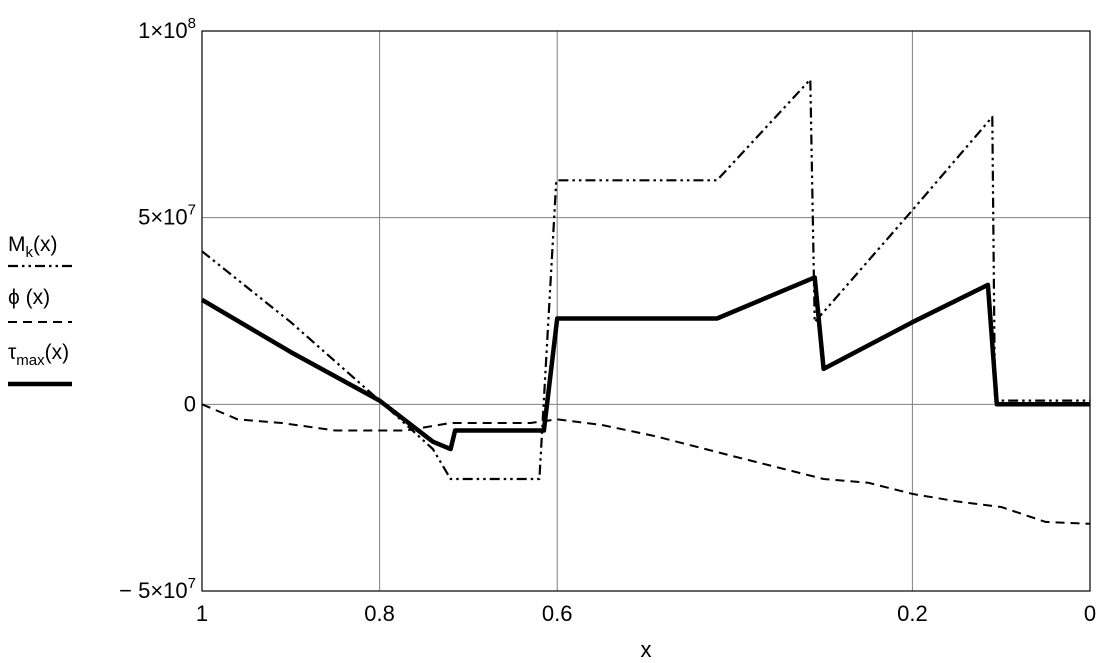  What do you see at coordinates (167, 216) in the screenshot?
I see `y-tick-label: 5×10⁷` at bounding box center [167, 216].